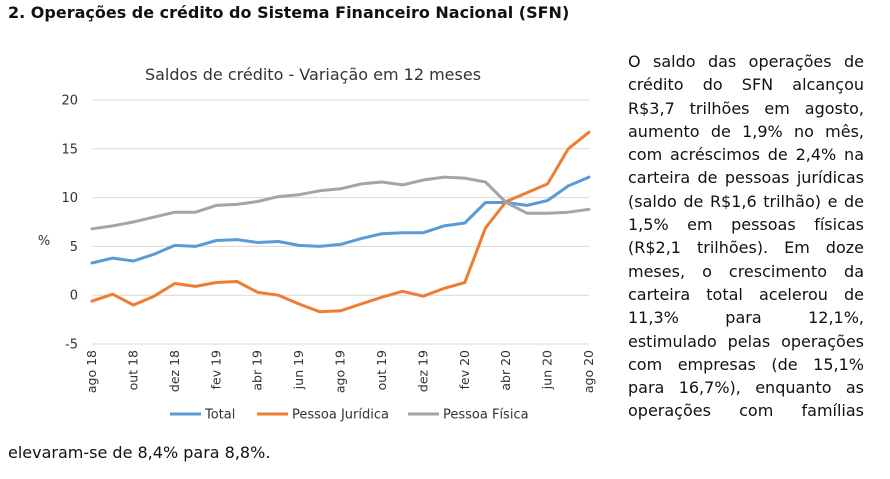 The height and width of the screenshot is (479, 890). I want to click on x-tick-label: dez 19, so click(422, 371).